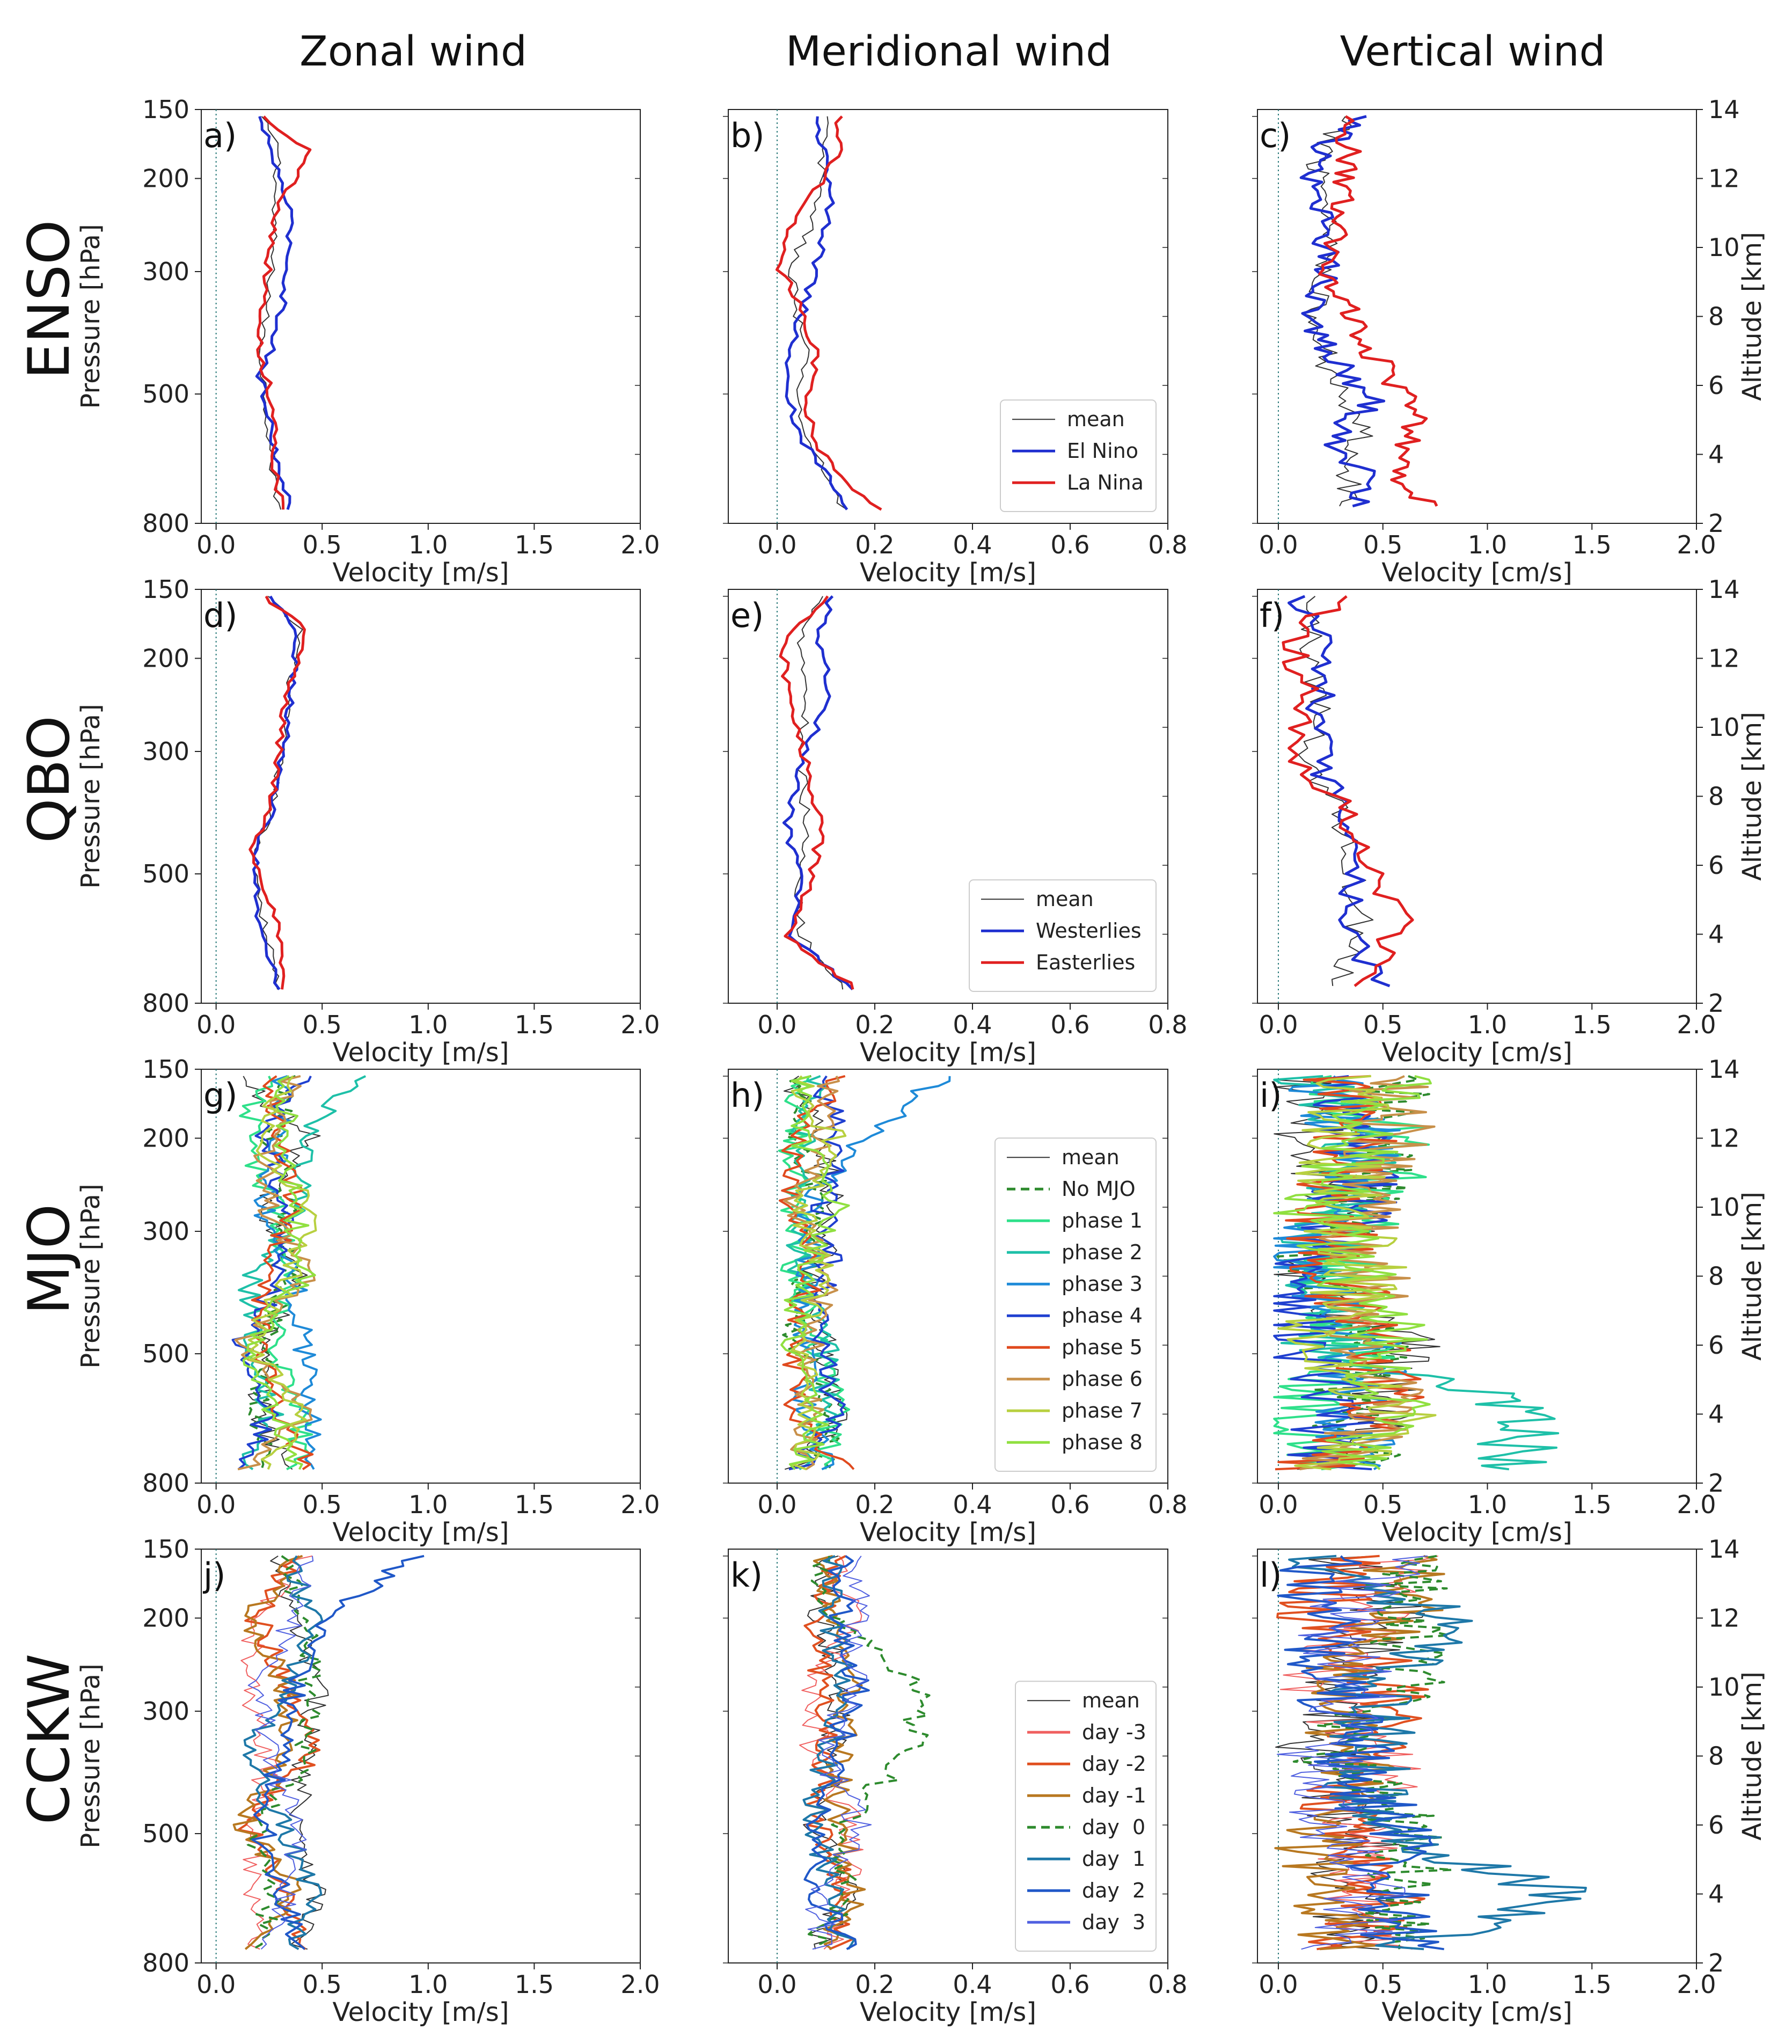 The image size is (1792, 2044). Describe the element at coordinates (1167, 1024) in the screenshot. I see `x-tick-label: 0.8` at that location.